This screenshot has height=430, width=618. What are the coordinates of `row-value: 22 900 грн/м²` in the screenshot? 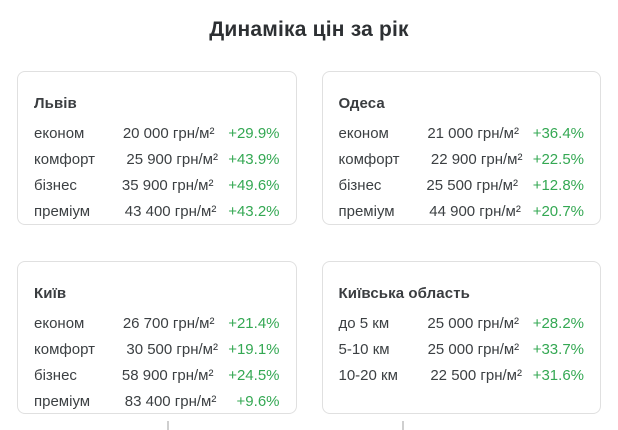 It's located at (476, 159).